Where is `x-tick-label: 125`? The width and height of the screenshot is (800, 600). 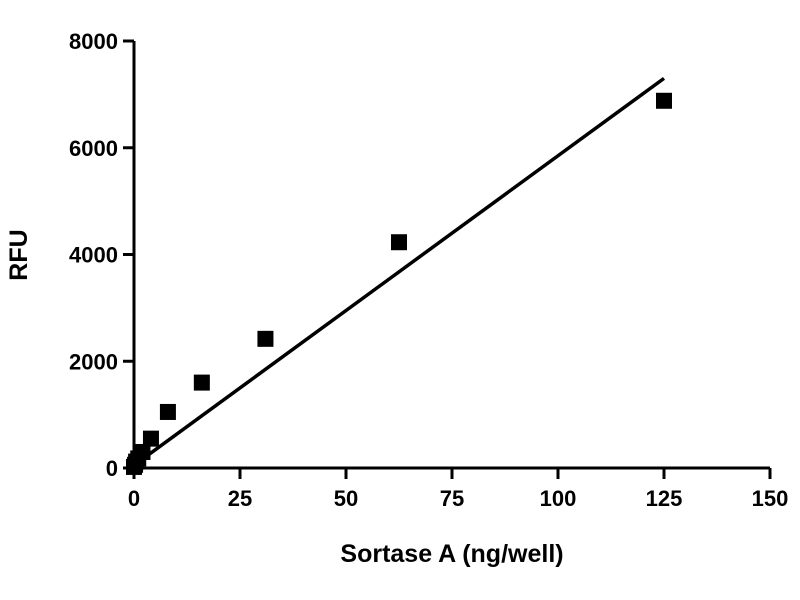 x-tick-label: 125 is located at coordinates (664, 498).